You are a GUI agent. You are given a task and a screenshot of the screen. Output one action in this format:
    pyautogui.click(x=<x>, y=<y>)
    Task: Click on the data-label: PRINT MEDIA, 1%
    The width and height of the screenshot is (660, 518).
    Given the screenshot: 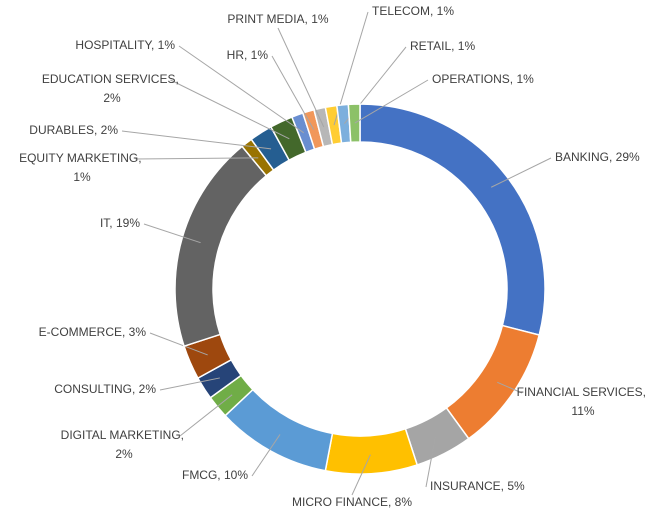 What is the action you would take?
    pyautogui.click(x=277, y=19)
    